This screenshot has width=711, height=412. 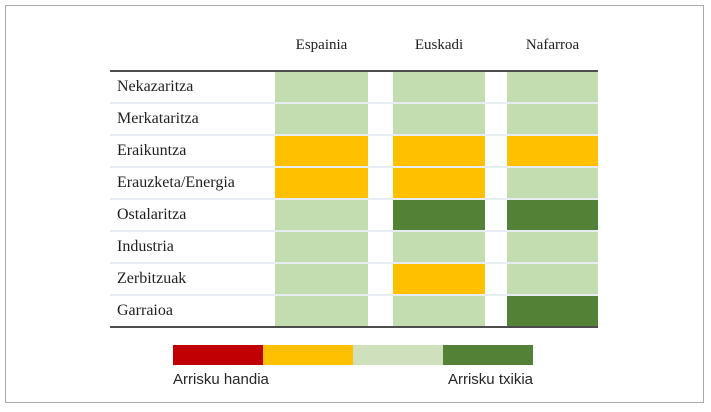 I want to click on legend-color-bar, so click(x=353, y=355).